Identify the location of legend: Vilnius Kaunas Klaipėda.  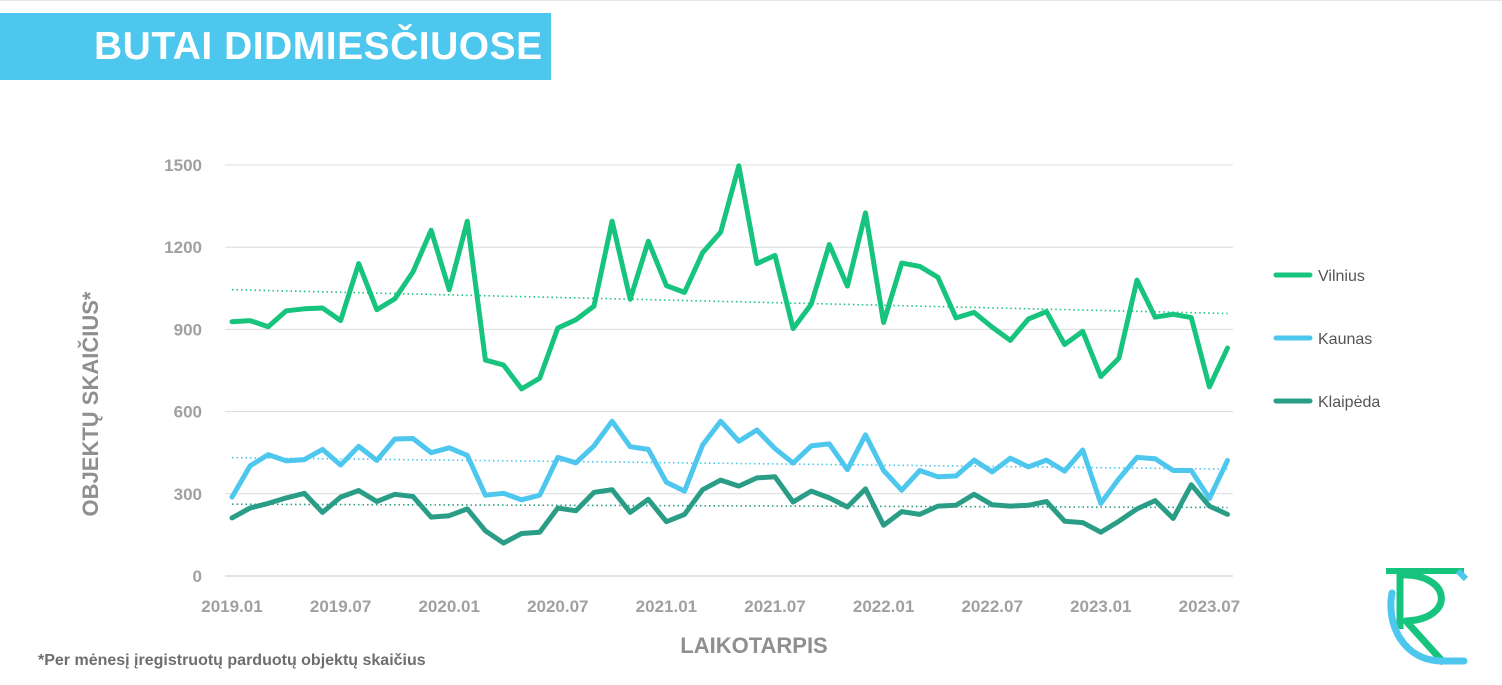
(1326, 339).